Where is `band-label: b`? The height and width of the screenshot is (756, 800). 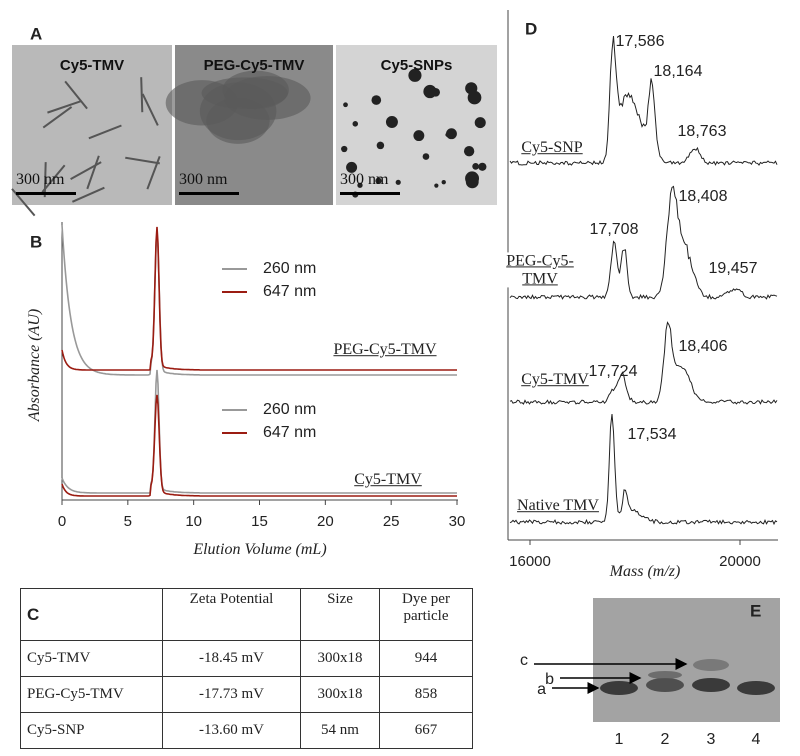 band-label: b is located at coordinates (549, 680).